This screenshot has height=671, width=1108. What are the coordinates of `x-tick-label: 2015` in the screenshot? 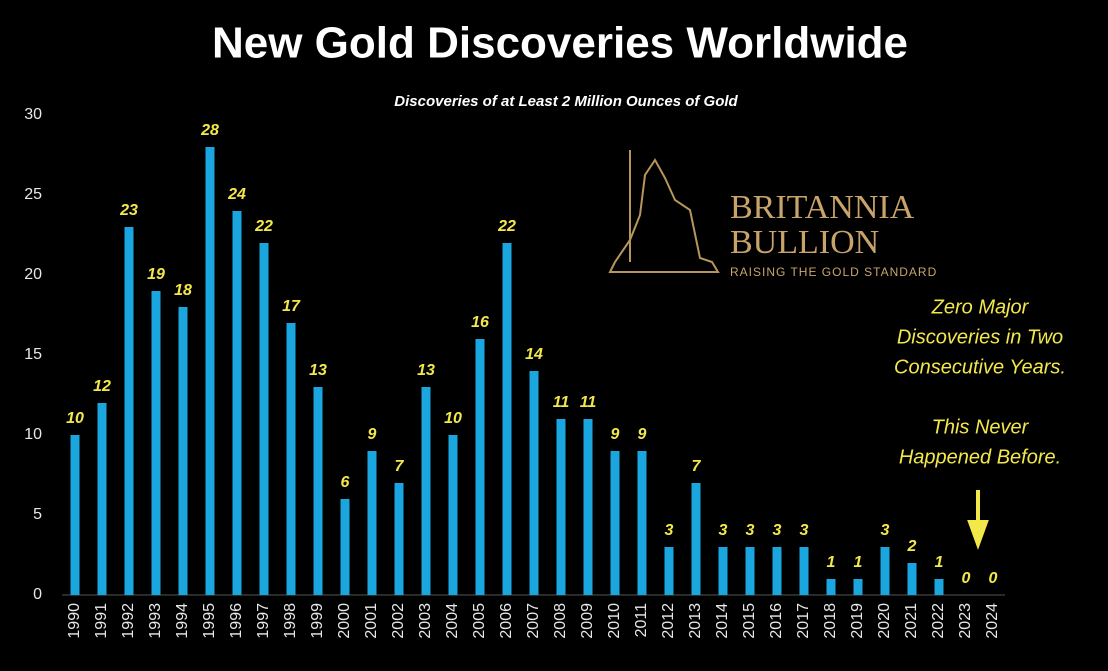 It's located at (749, 621).